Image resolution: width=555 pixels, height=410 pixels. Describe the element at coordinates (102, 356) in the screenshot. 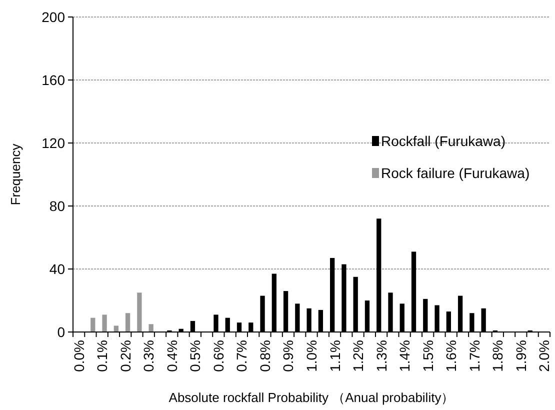

I see `x-tick-label: 0.1%` at that location.